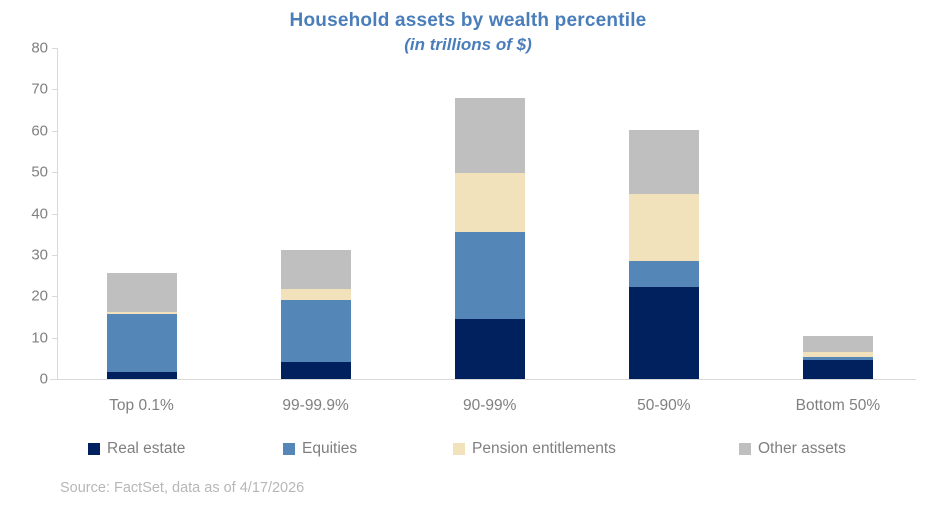 The height and width of the screenshot is (507, 936). Describe the element at coordinates (39, 89) in the screenshot. I see `y-axis-tick-label: 70` at that location.